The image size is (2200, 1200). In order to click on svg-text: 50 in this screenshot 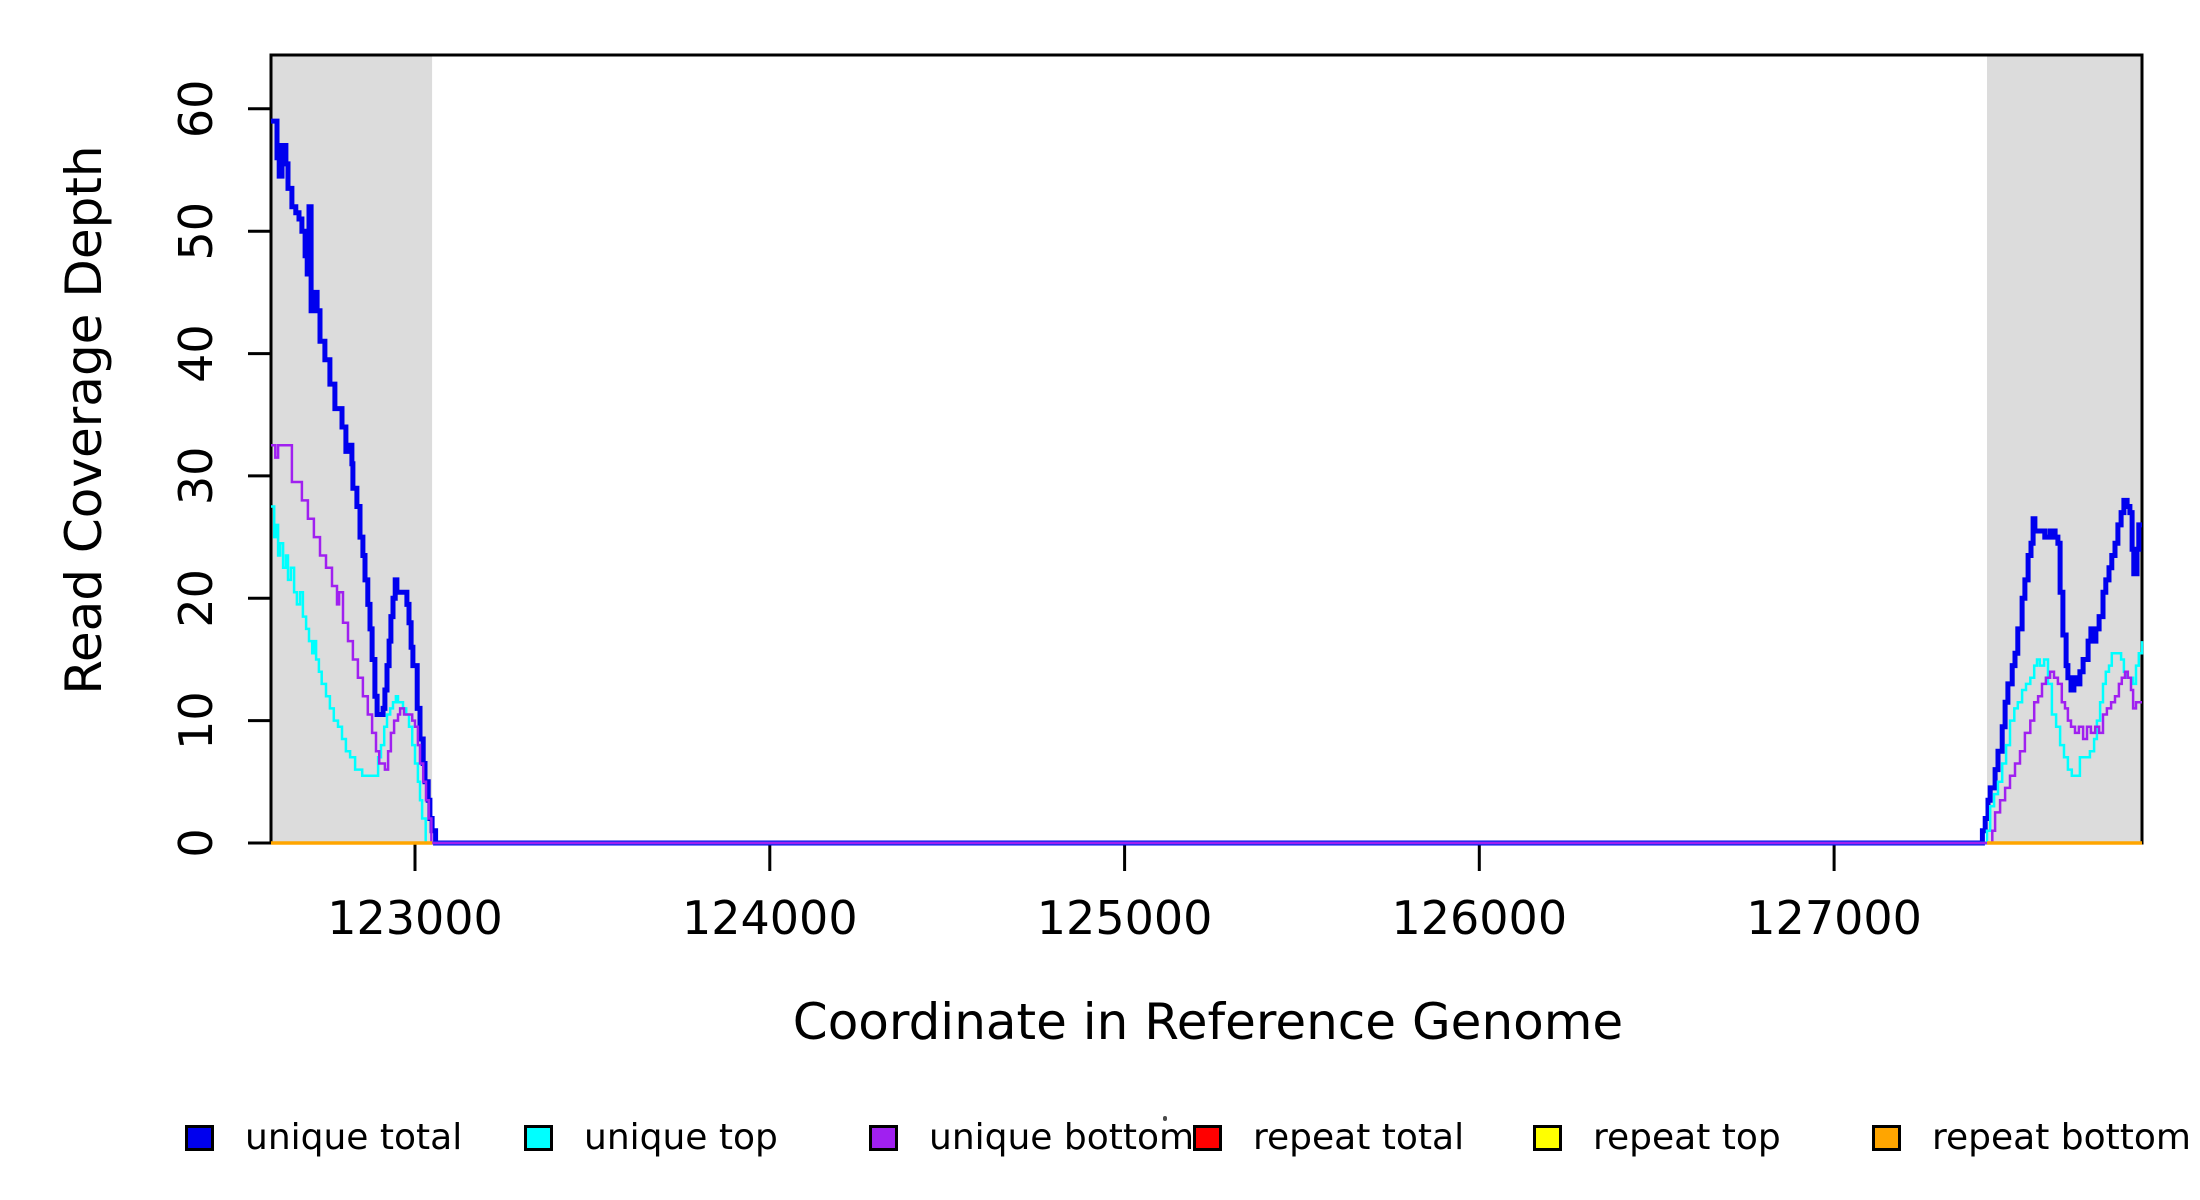, I will do `click(196, 231)`.